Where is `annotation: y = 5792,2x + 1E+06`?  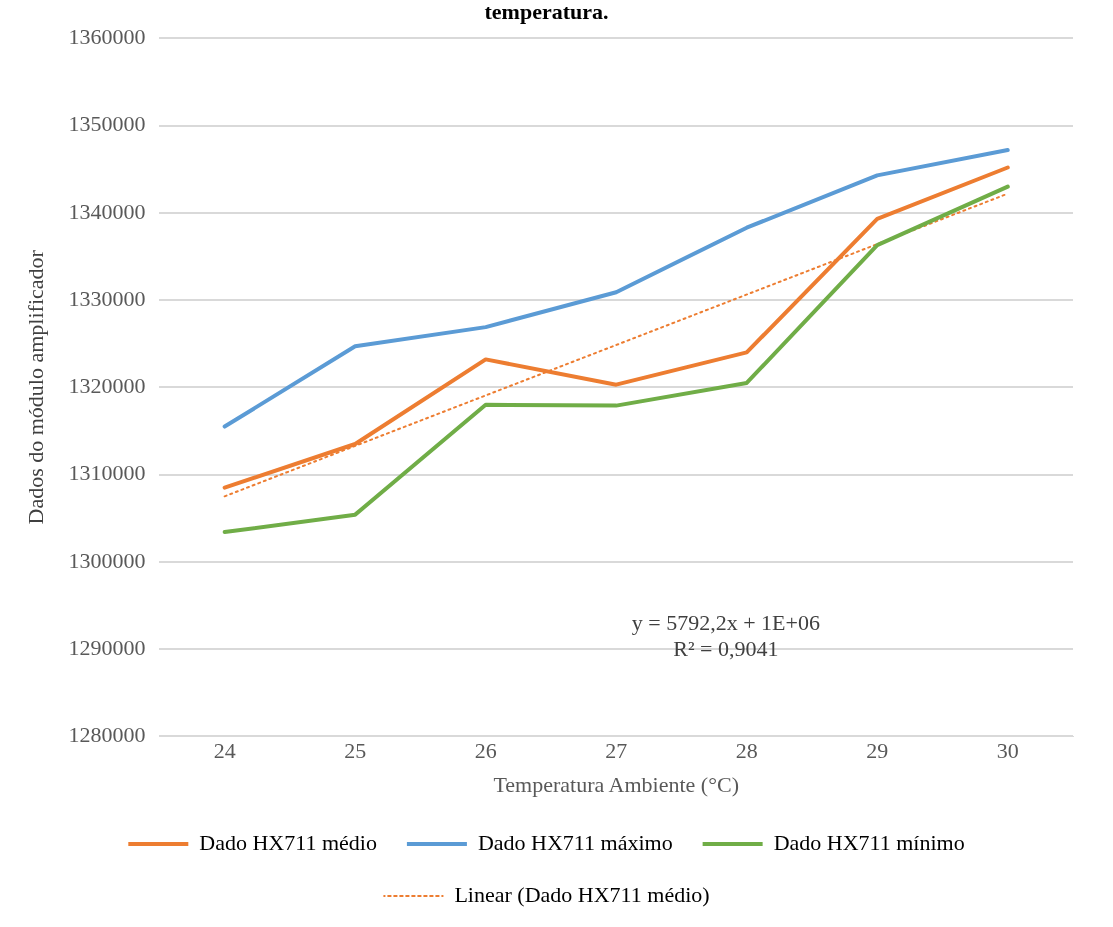
annotation: y = 5792,2x + 1E+06 is located at coordinates (725, 623).